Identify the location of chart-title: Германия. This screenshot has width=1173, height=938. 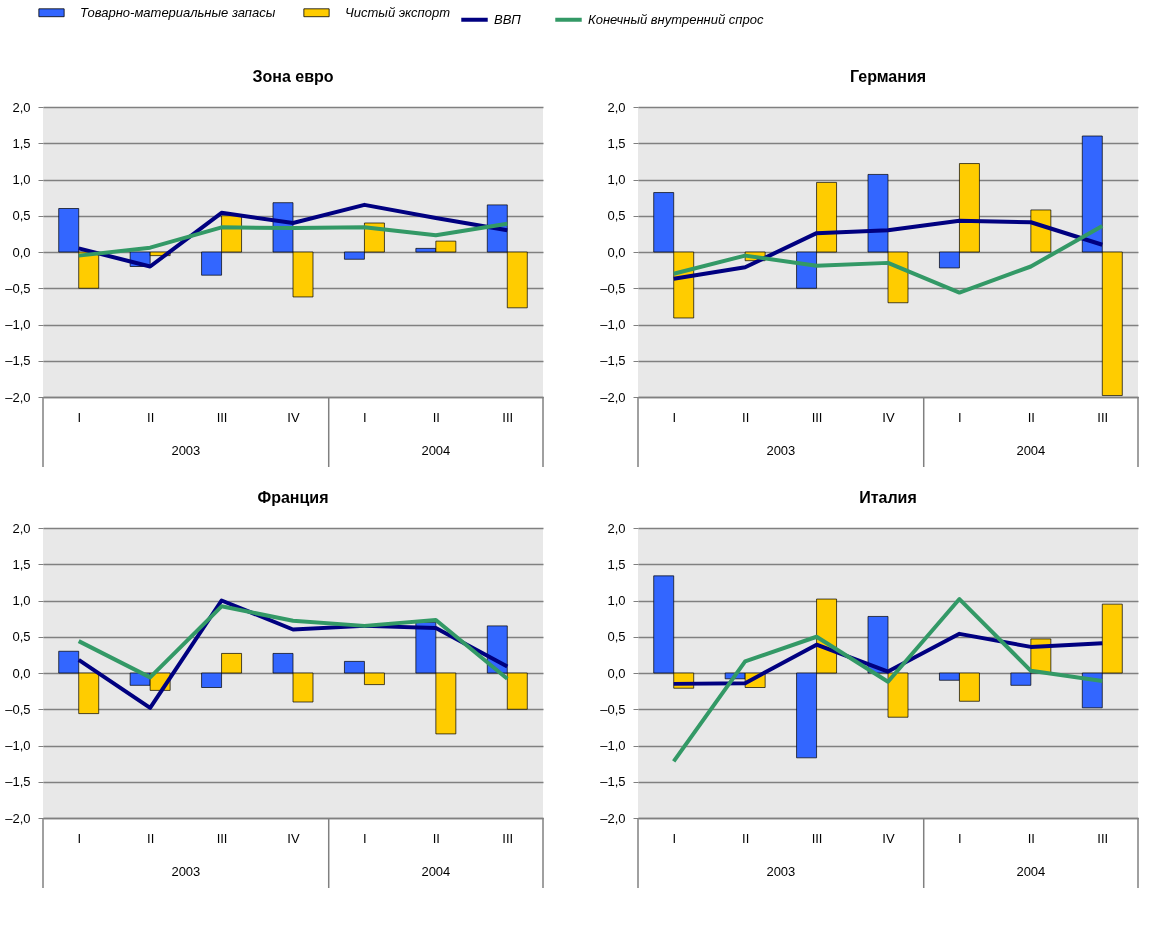
(888, 76).